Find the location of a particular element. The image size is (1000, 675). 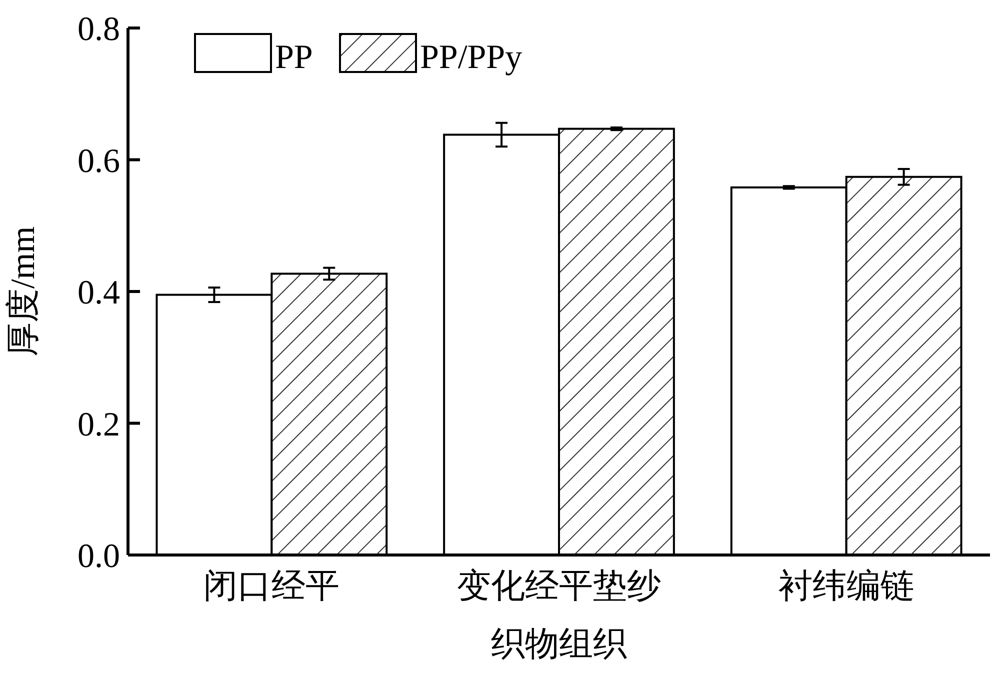

legend-label: PP is located at coordinates (294, 57).